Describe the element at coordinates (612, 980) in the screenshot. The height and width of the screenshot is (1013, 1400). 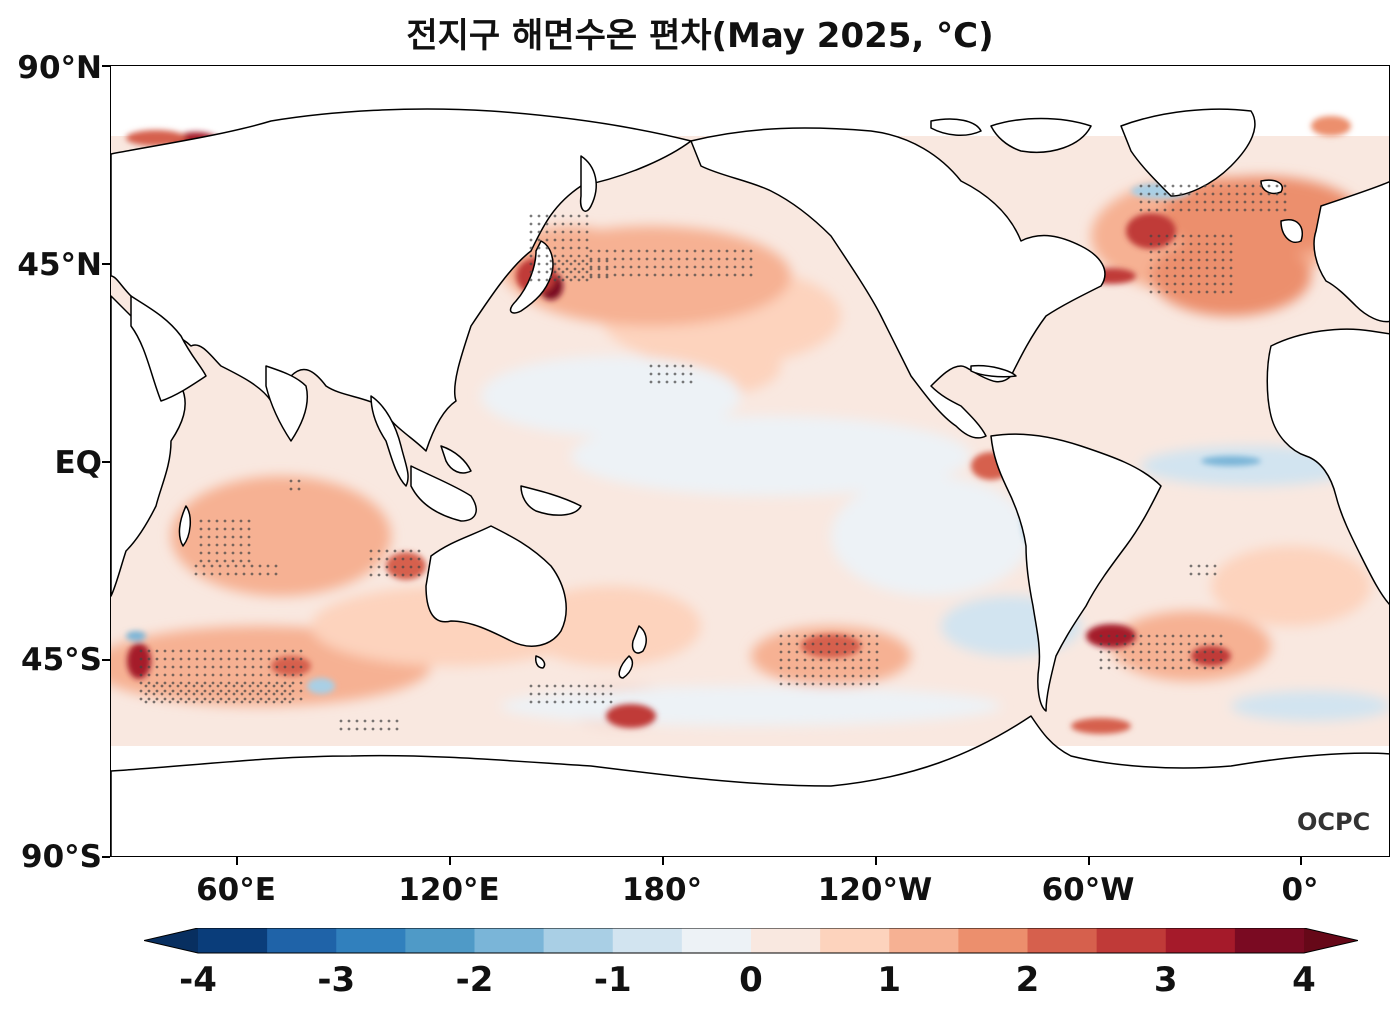
I see `colorbar-tick-label: -1` at that location.